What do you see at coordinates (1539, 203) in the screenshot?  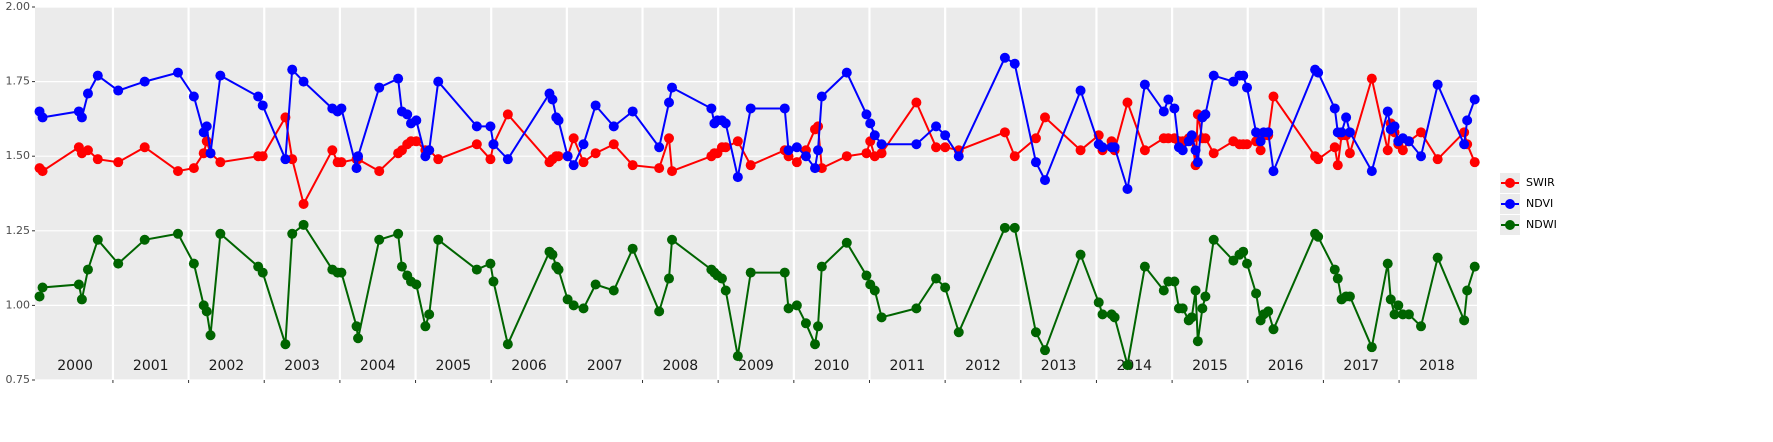 I see `legend-label: NDVI` at bounding box center [1539, 203].